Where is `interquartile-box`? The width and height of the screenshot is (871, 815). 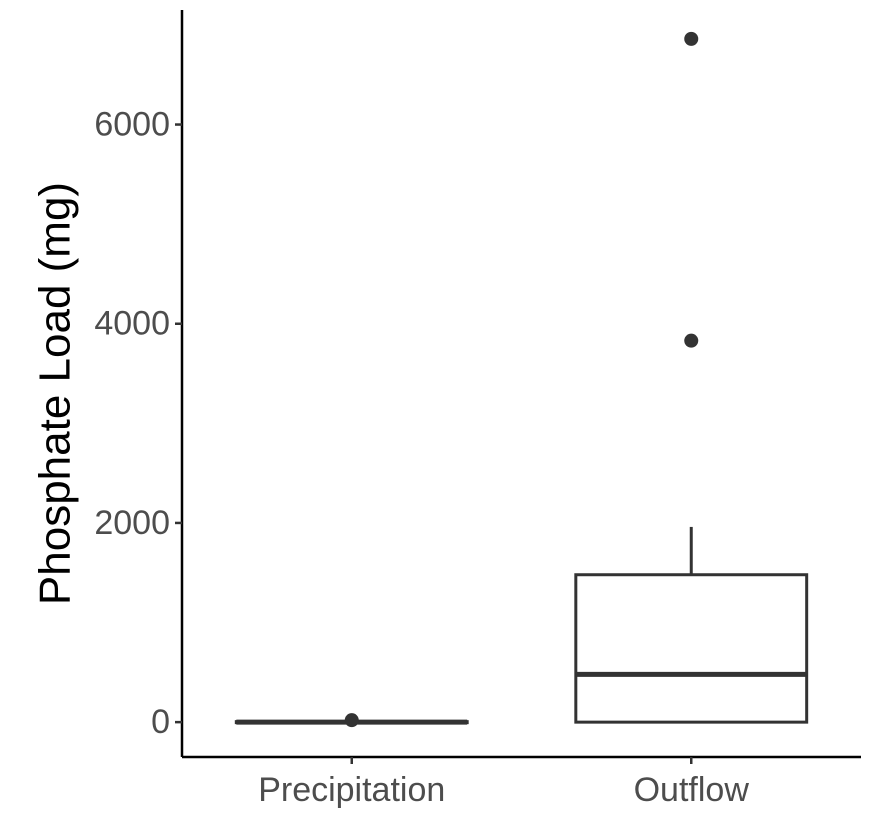 interquartile-box is located at coordinates (691, 648).